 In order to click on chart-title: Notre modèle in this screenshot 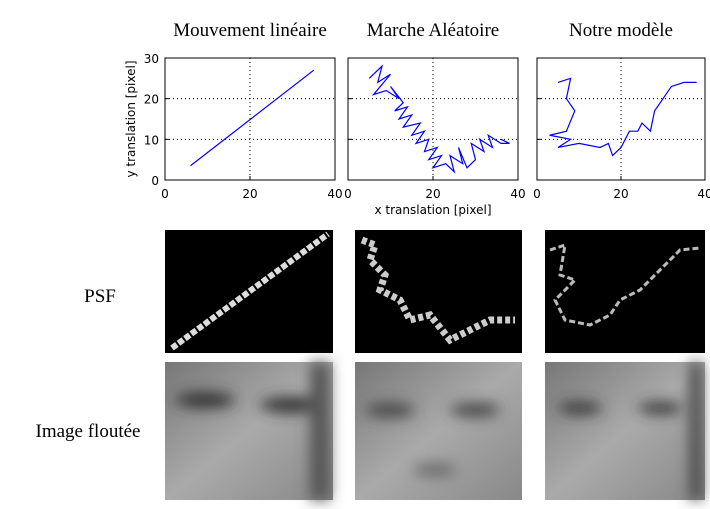, I will do `click(621, 30)`.